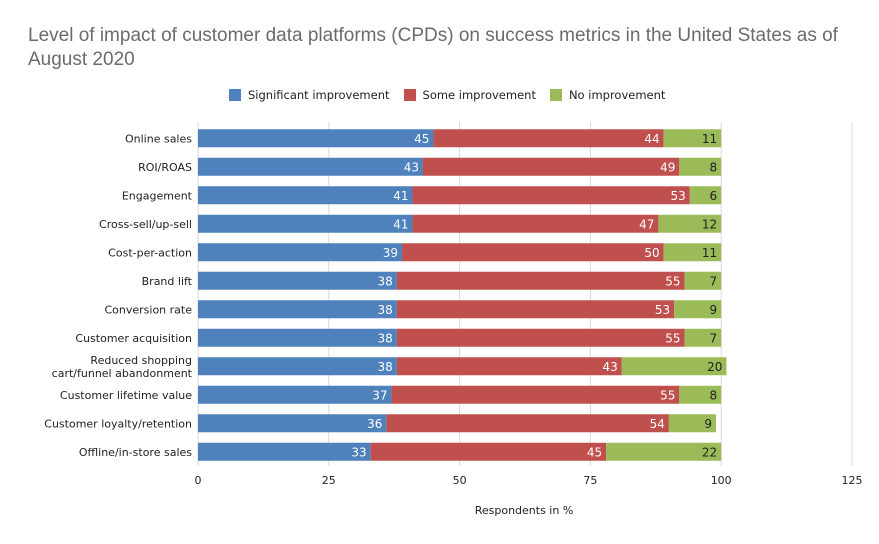  What do you see at coordinates (358, 452) in the screenshot?
I see `data-label: 33` at bounding box center [358, 452].